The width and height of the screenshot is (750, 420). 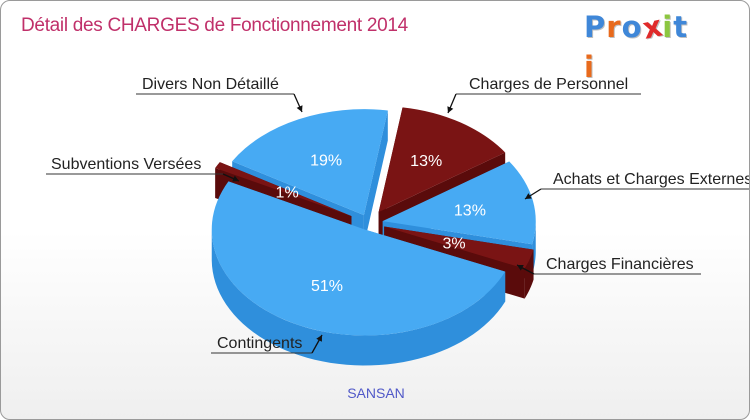 I want to click on percent-labels: 13% 13% 3% 51% 1% 19%, so click(x=381, y=224).